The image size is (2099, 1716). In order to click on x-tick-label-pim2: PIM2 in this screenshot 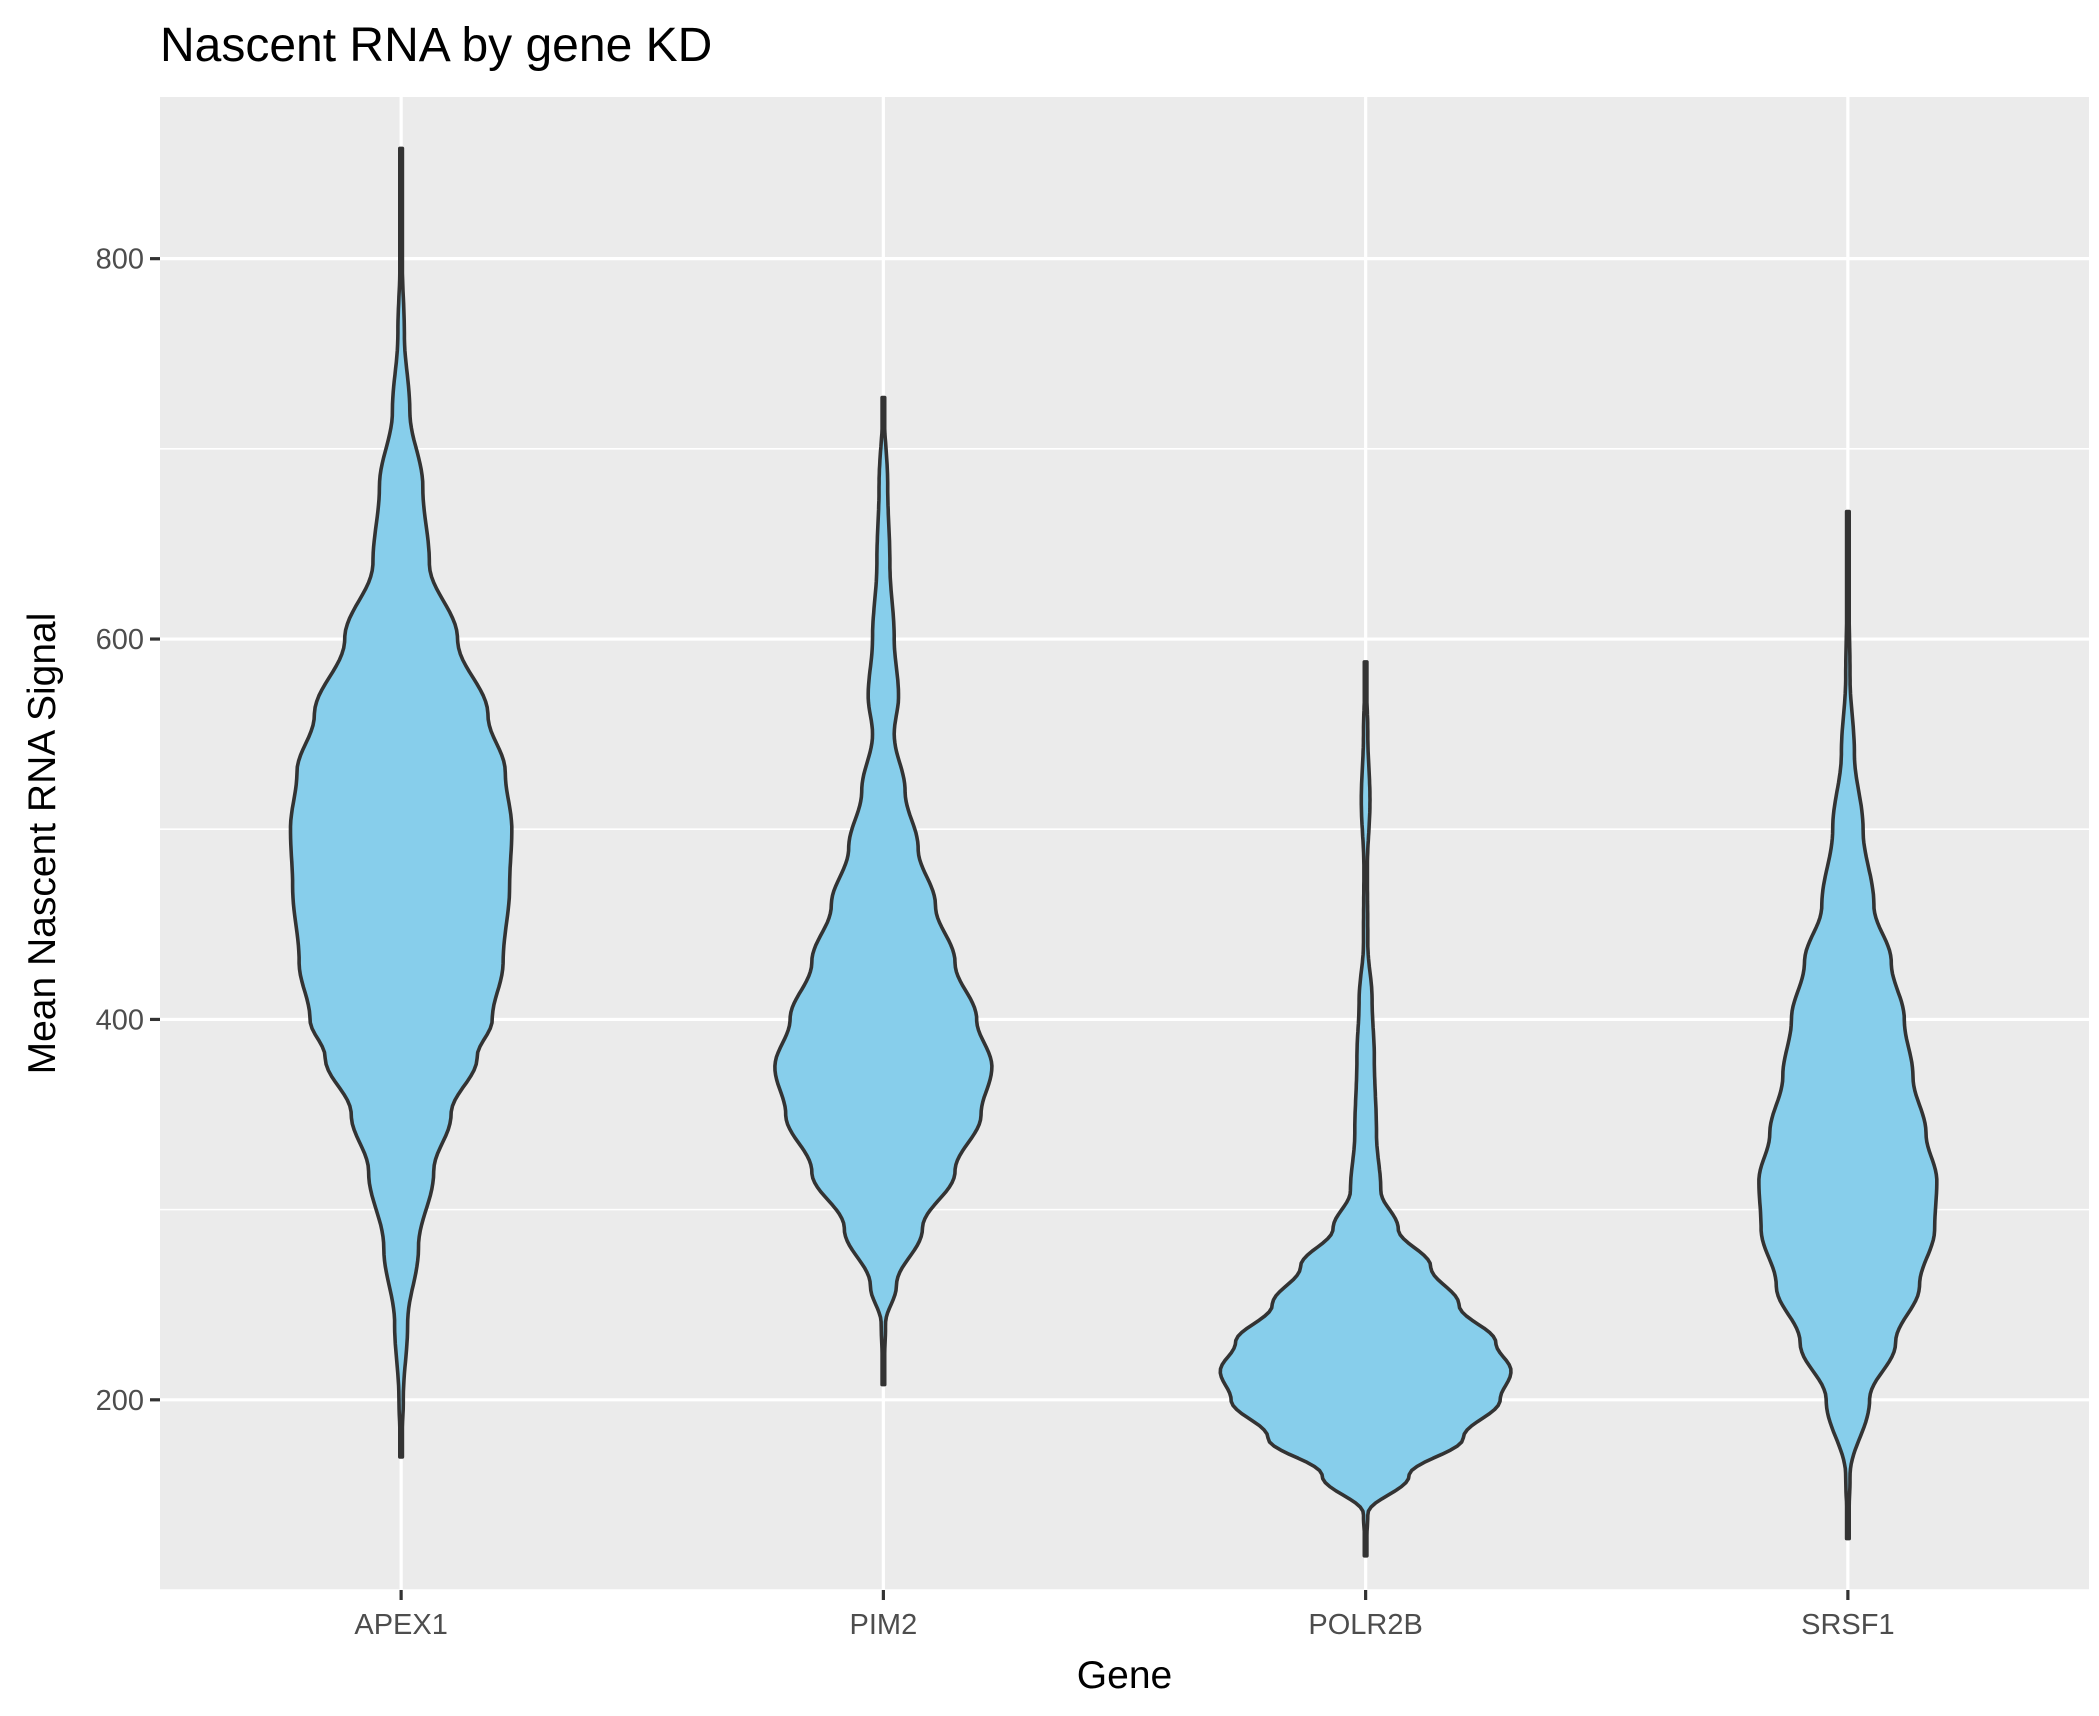, I will do `click(884, 1625)`.